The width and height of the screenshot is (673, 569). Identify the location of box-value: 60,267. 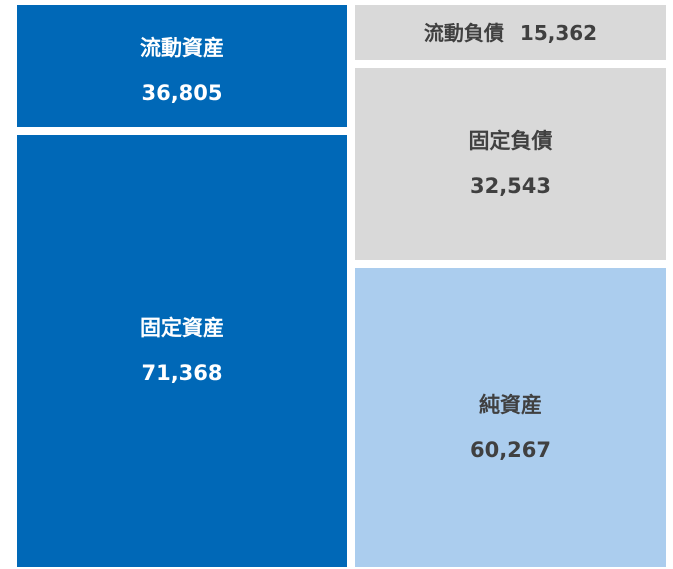
(510, 449).